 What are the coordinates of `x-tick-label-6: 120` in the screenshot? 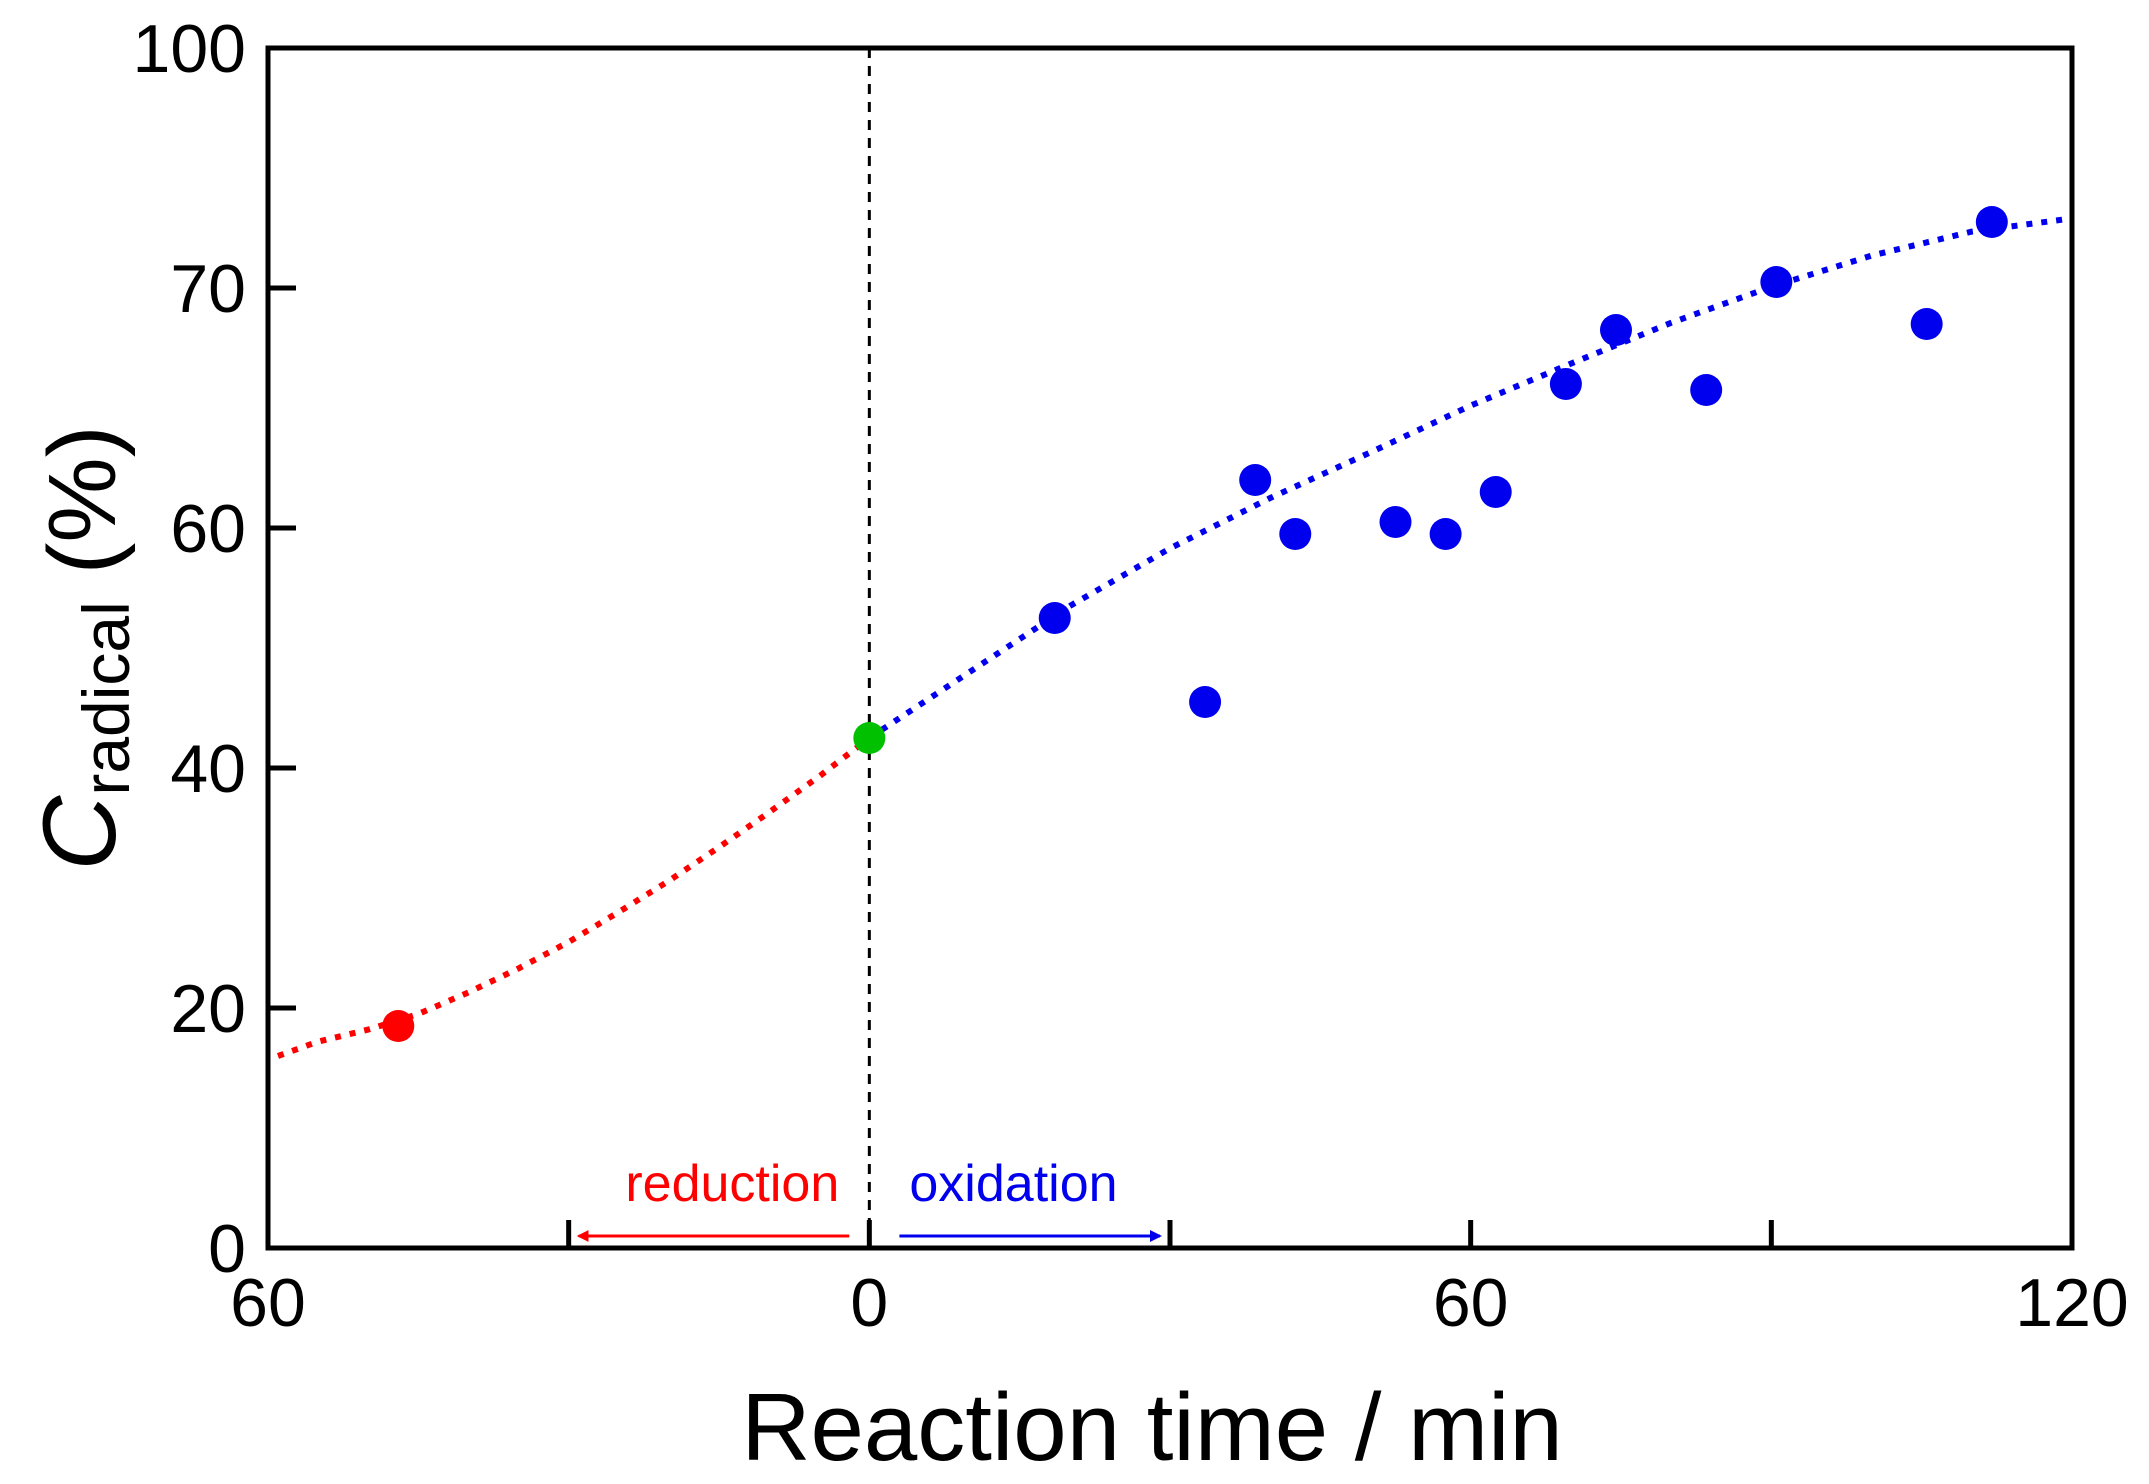 It's located at (2071, 1303).